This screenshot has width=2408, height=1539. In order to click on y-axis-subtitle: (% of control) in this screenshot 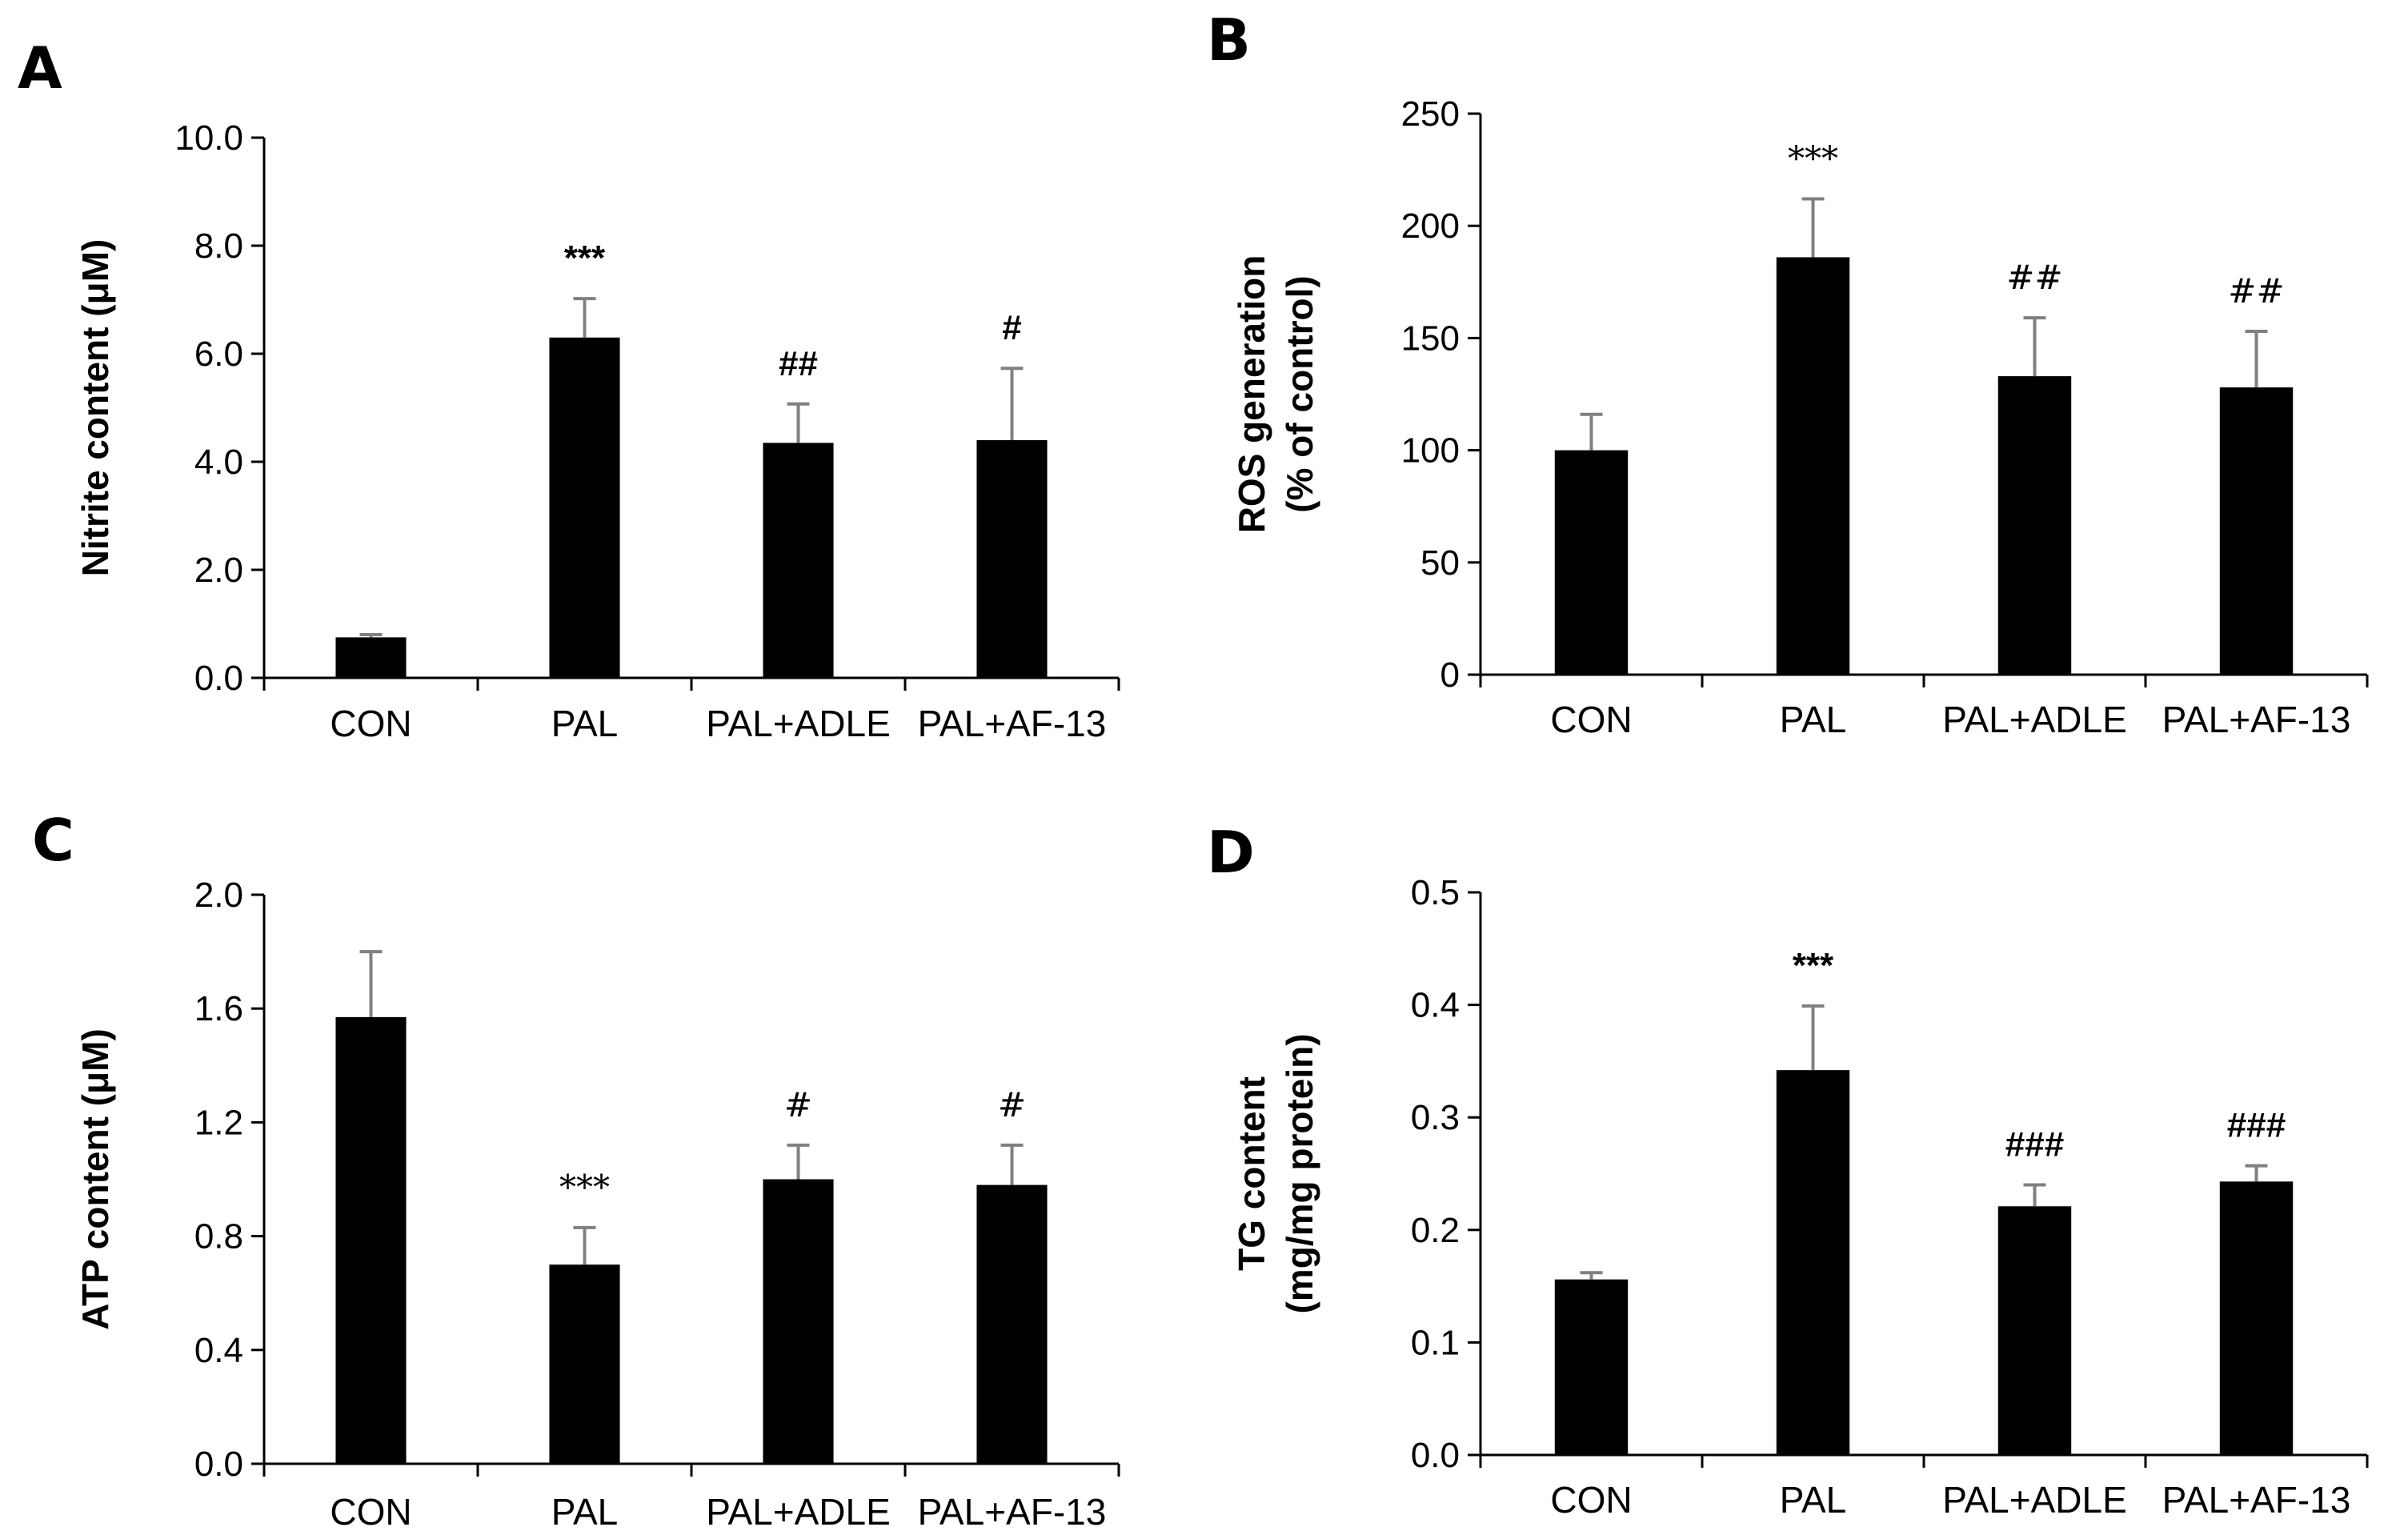, I will do `click(1299, 393)`.